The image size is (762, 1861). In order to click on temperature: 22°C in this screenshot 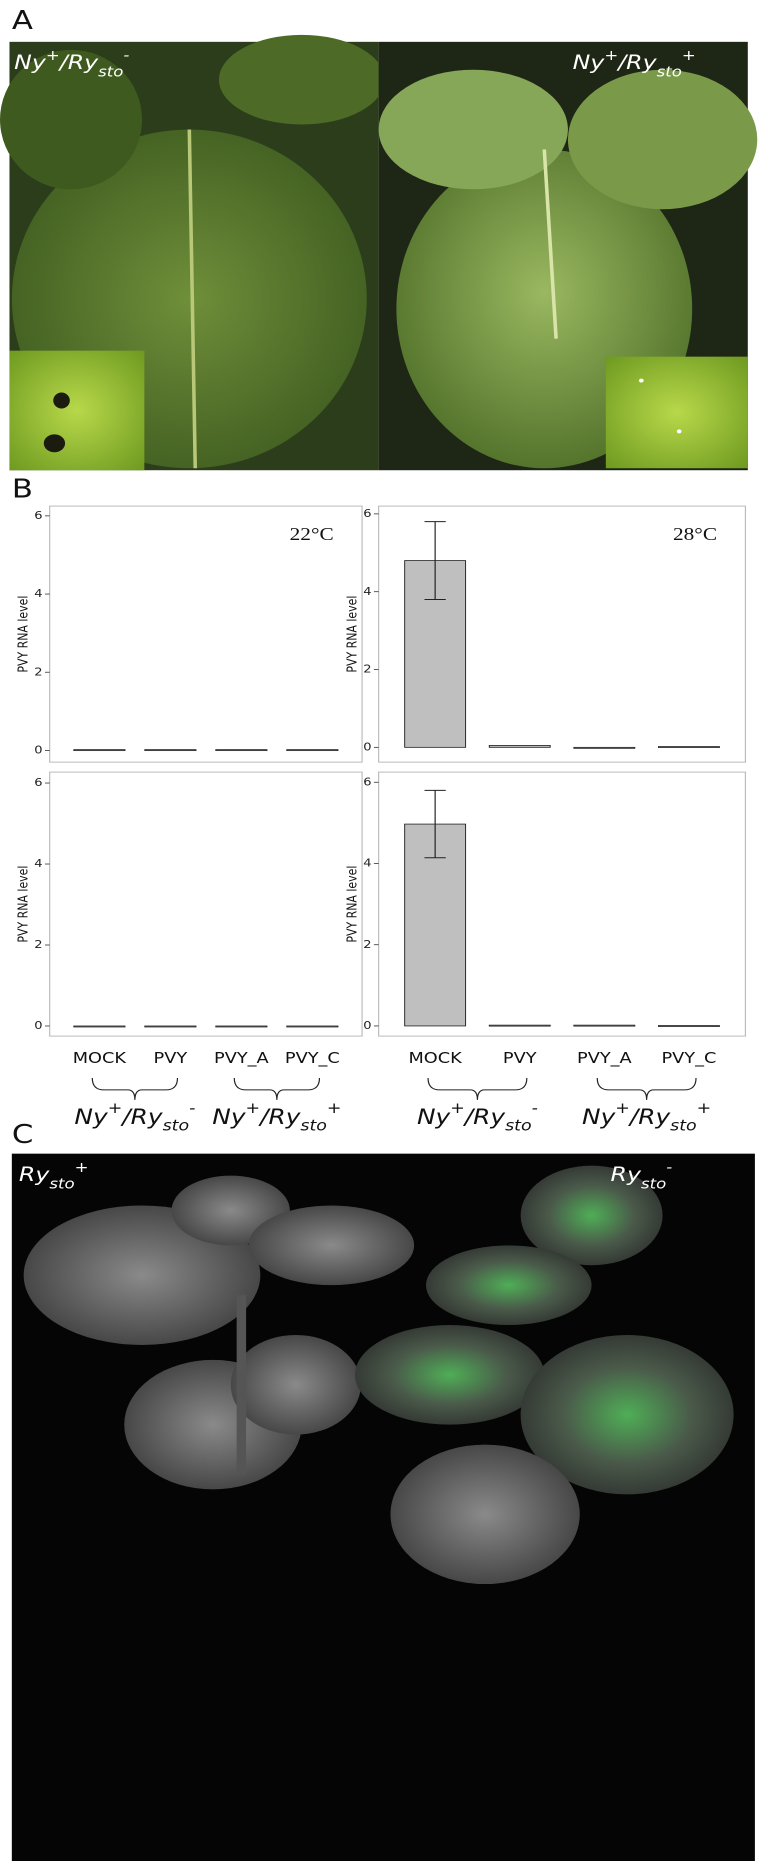, I will do `click(312, 535)`.